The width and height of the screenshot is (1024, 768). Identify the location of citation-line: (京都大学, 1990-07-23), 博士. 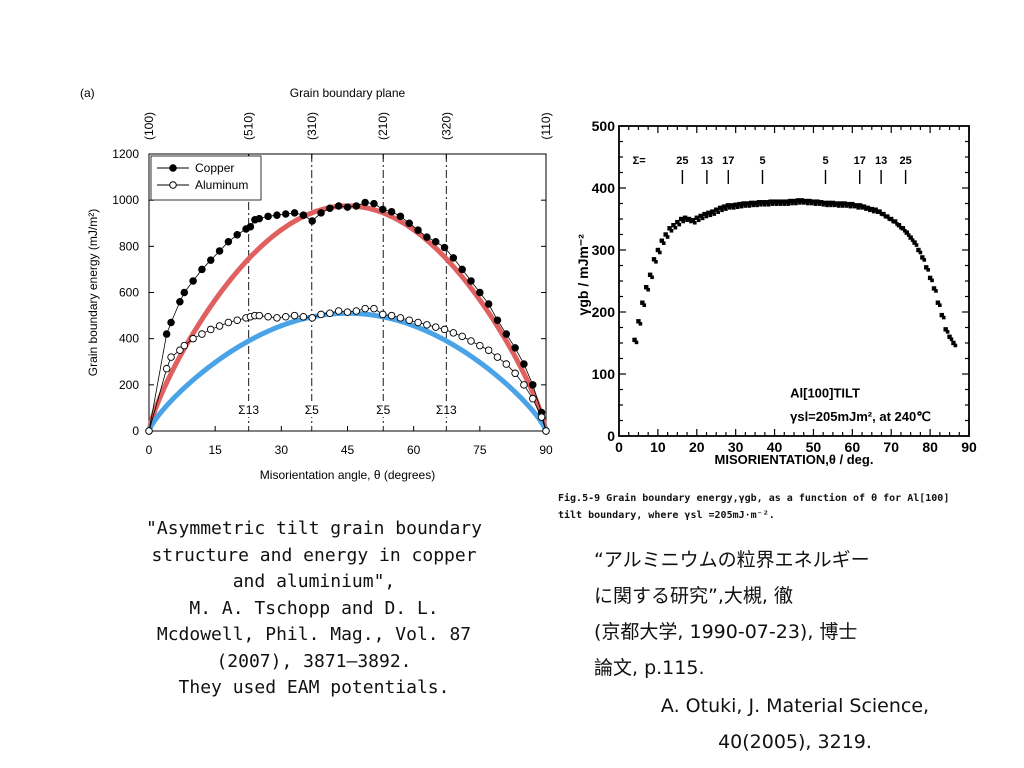
(726, 632).